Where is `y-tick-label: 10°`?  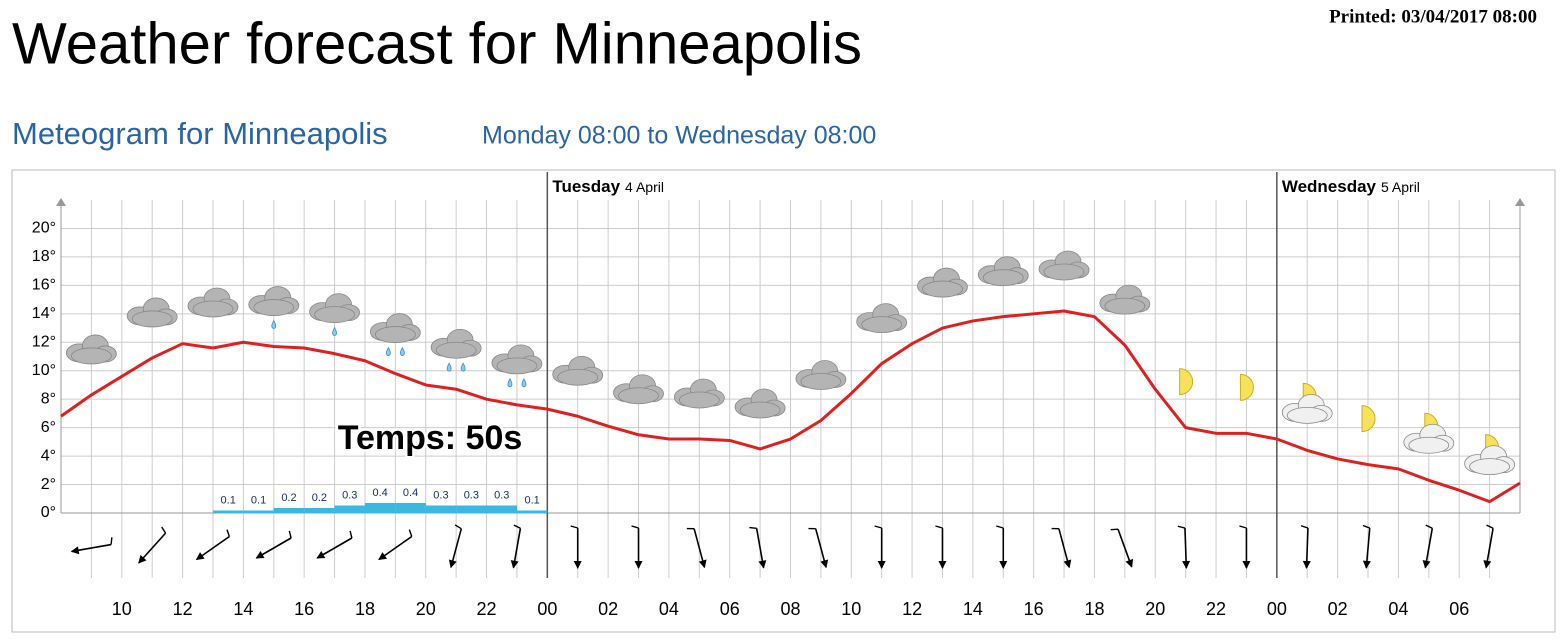
y-tick-label: 10° is located at coordinates (44, 370).